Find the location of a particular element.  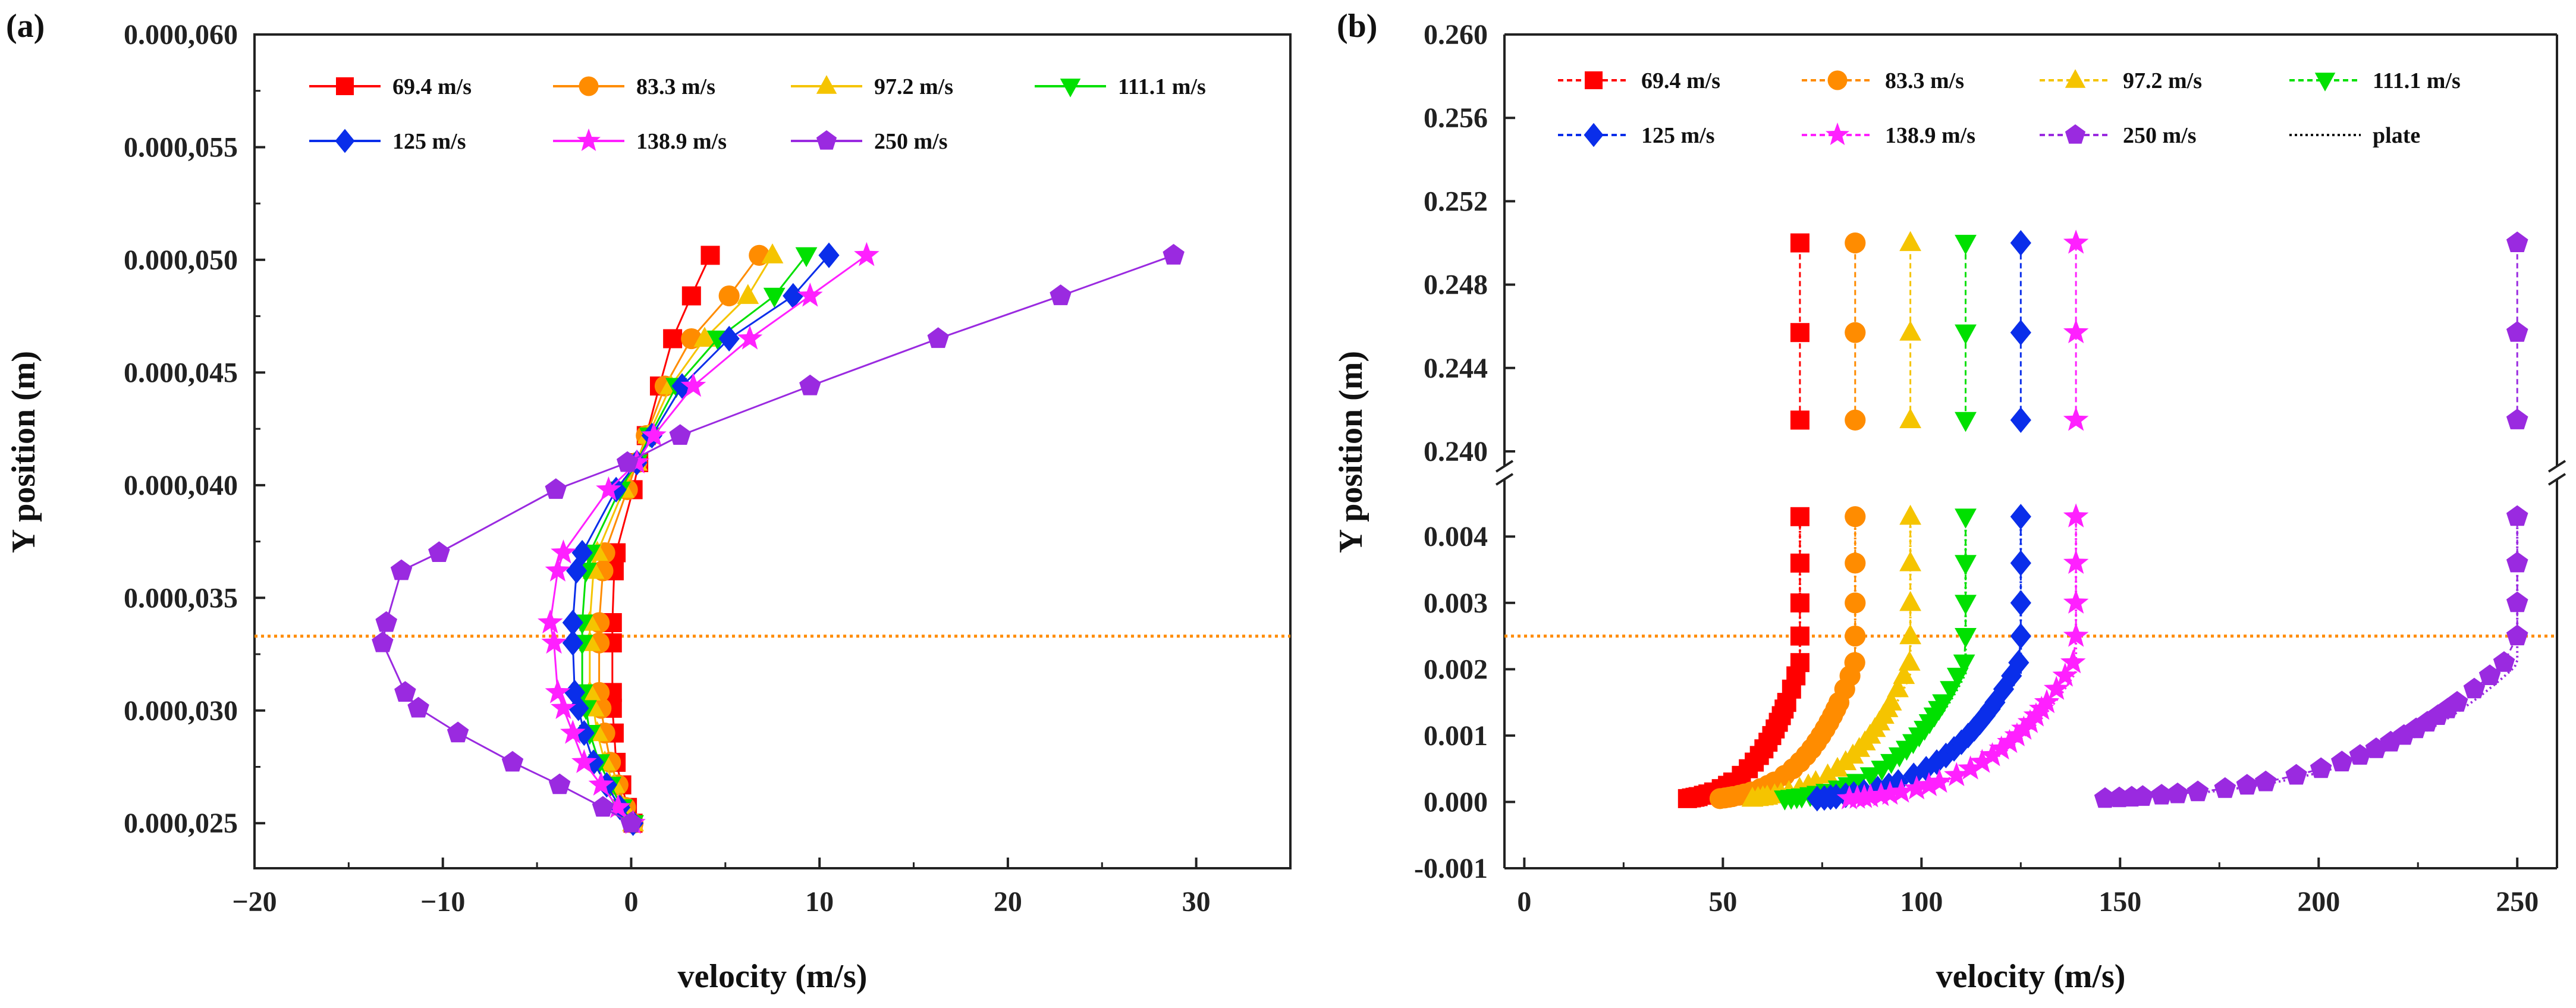

y-tick-label: 0.003 is located at coordinates (1456, 603).